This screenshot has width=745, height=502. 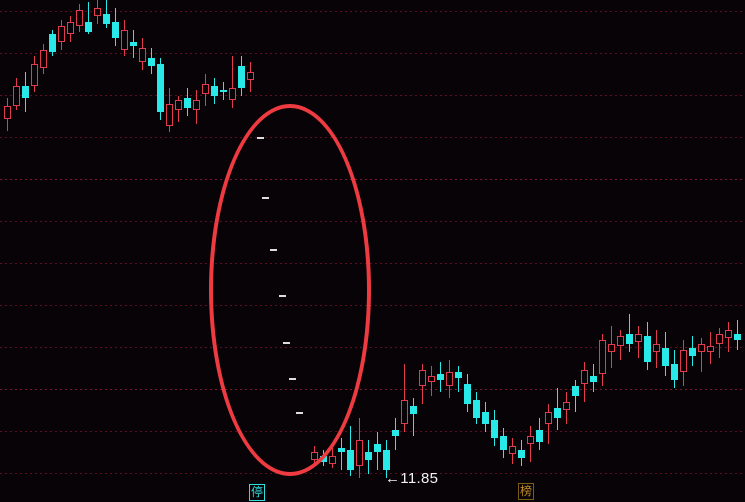 I want to click on list-marker: 榜, so click(x=526, y=491).